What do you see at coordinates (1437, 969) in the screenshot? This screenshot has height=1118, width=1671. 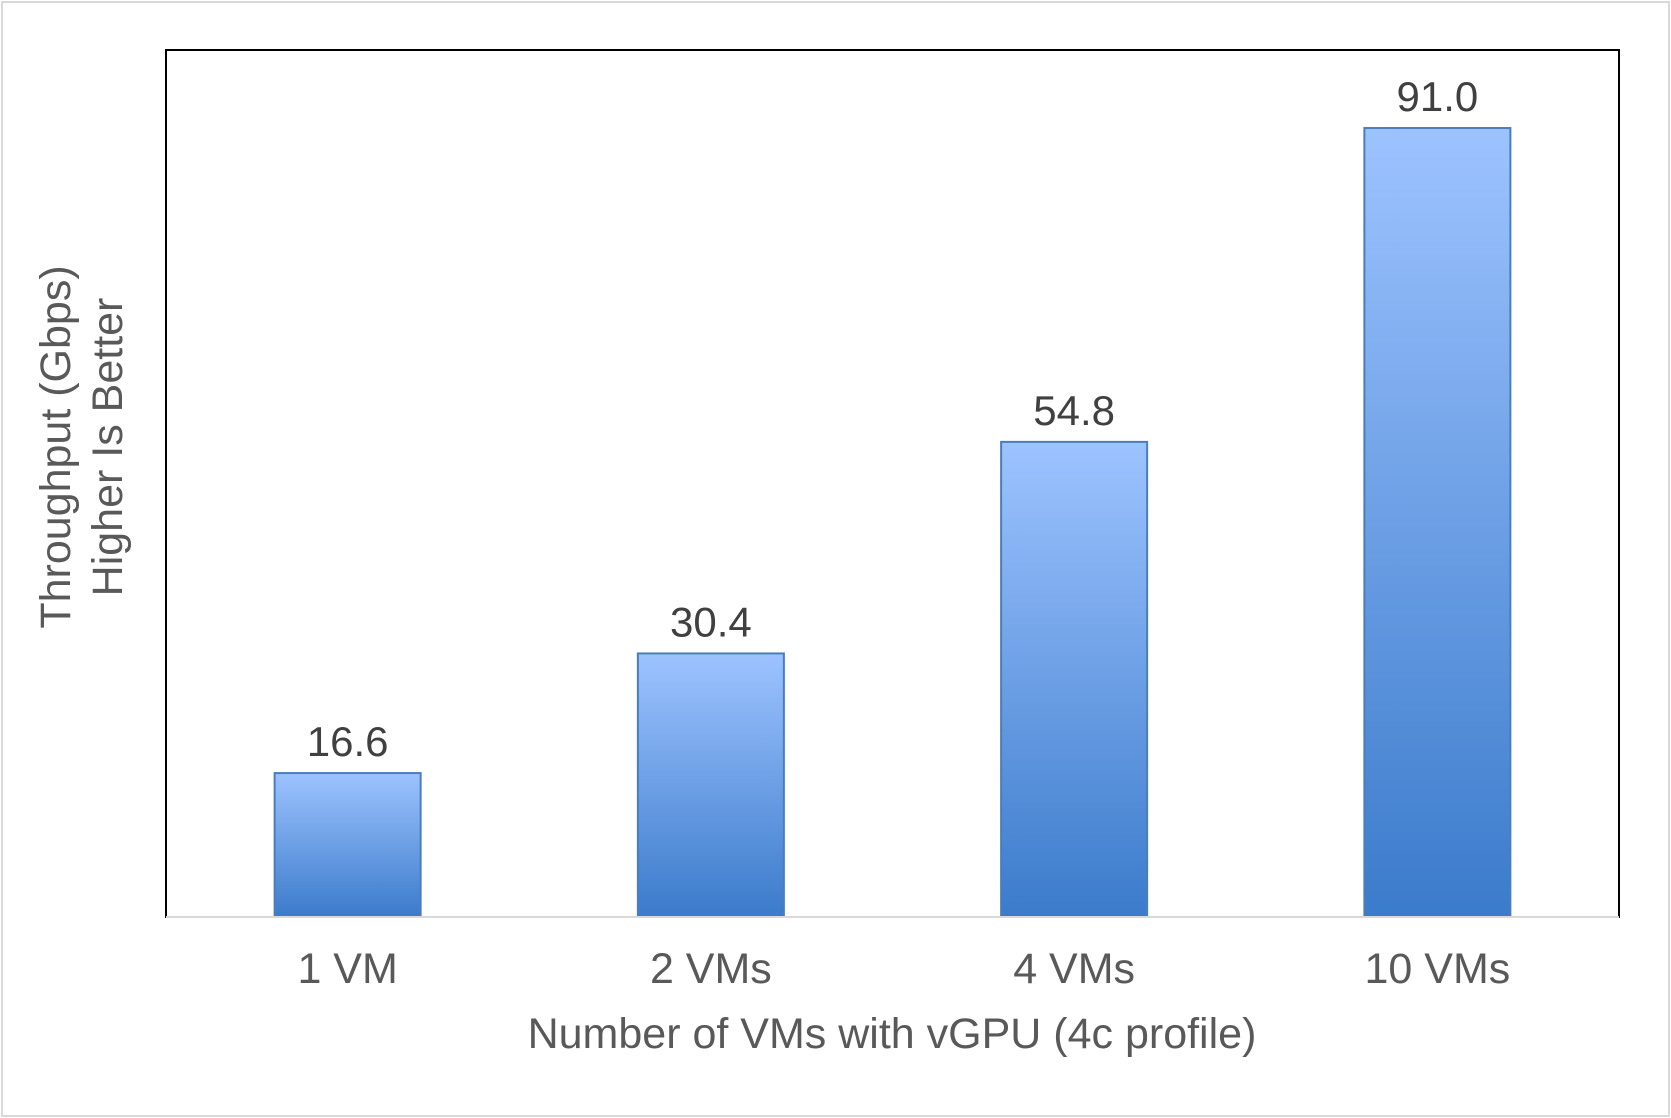 I see `x-tick-label: 10 VMs` at bounding box center [1437, 969].